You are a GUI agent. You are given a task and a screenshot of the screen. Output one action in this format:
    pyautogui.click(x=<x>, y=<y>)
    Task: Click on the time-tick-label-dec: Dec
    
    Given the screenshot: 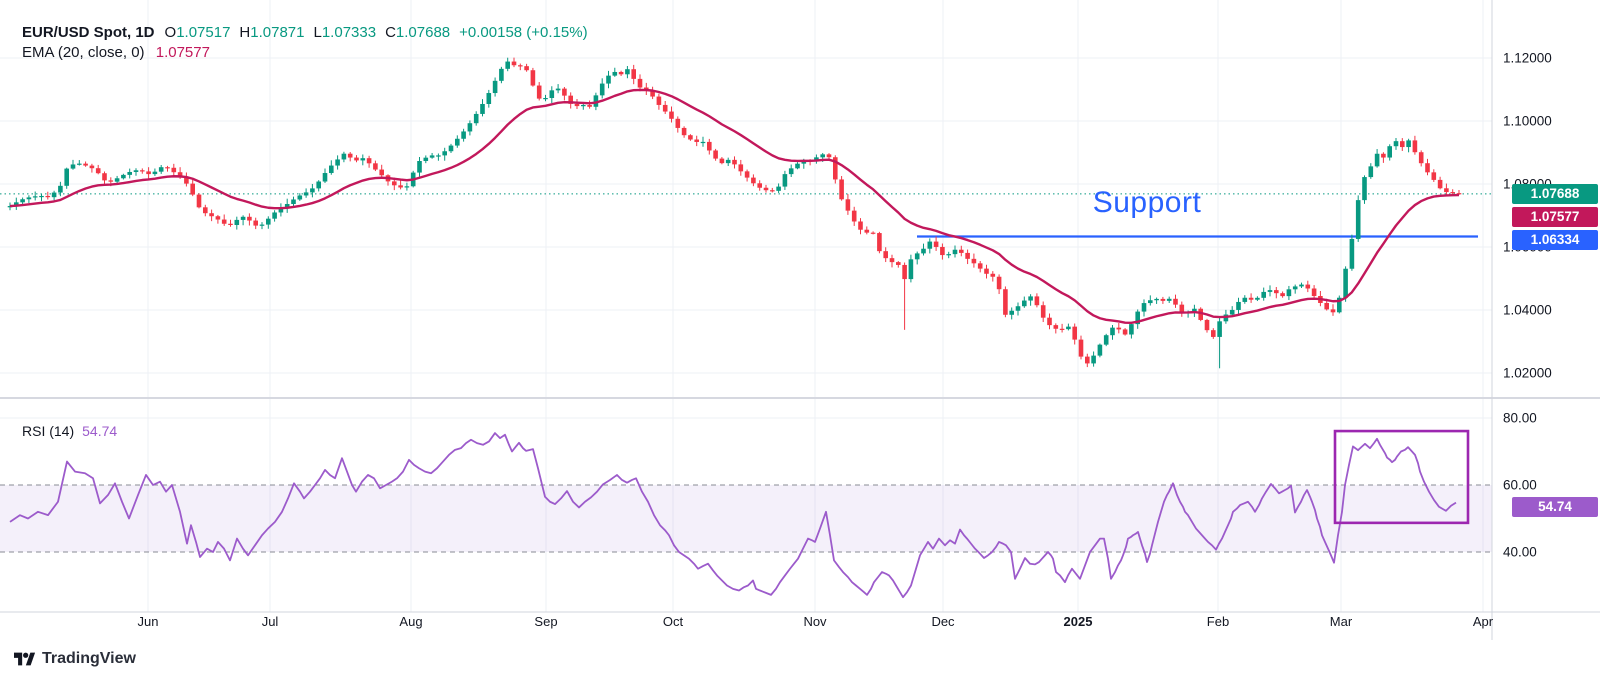 What is the action you would take?
    pyautogui.click(x=943, y=621)
    